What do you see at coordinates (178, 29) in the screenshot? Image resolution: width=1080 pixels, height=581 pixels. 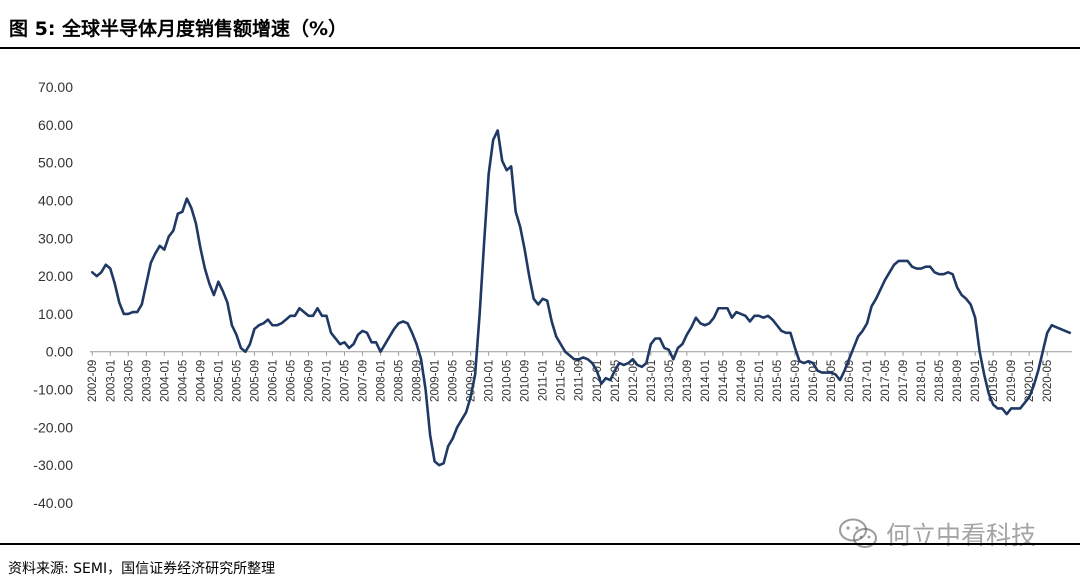 I see `chart-title: 图 5: 全球半导体月度销售额增速（%）` at bounding box center [178, 29].